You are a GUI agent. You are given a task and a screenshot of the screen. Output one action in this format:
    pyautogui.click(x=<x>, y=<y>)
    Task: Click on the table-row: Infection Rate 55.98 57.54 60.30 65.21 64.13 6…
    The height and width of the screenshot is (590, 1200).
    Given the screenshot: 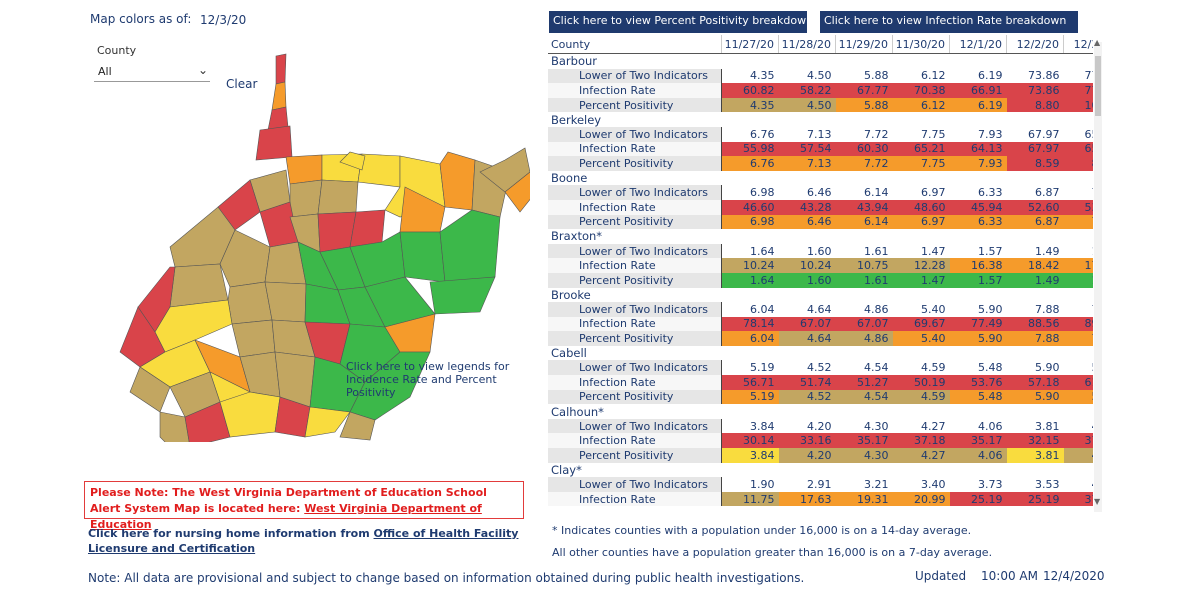 What is the action you would take?
    pyautogui.click(x=820, y=149)
    